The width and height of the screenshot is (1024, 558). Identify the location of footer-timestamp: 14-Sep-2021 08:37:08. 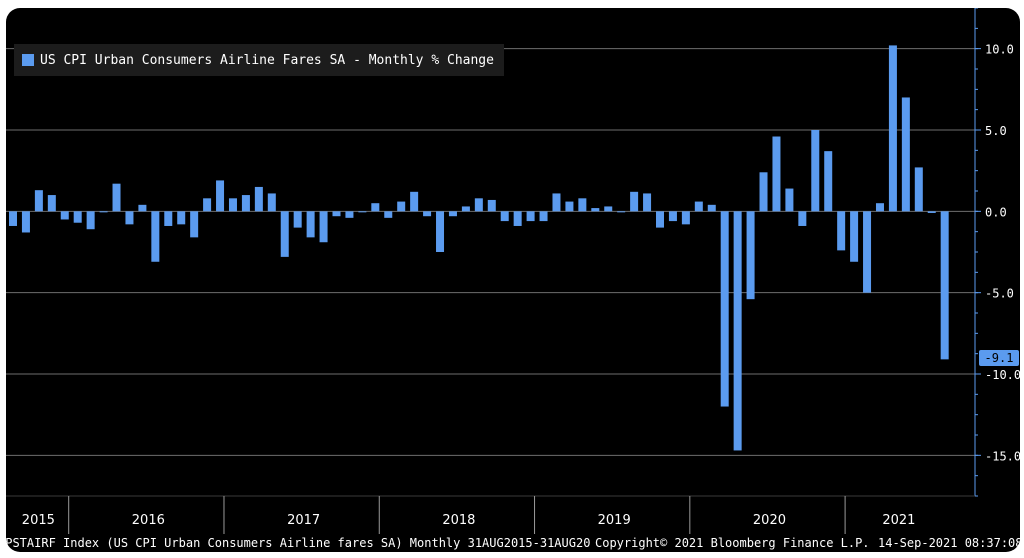
(947, 543).